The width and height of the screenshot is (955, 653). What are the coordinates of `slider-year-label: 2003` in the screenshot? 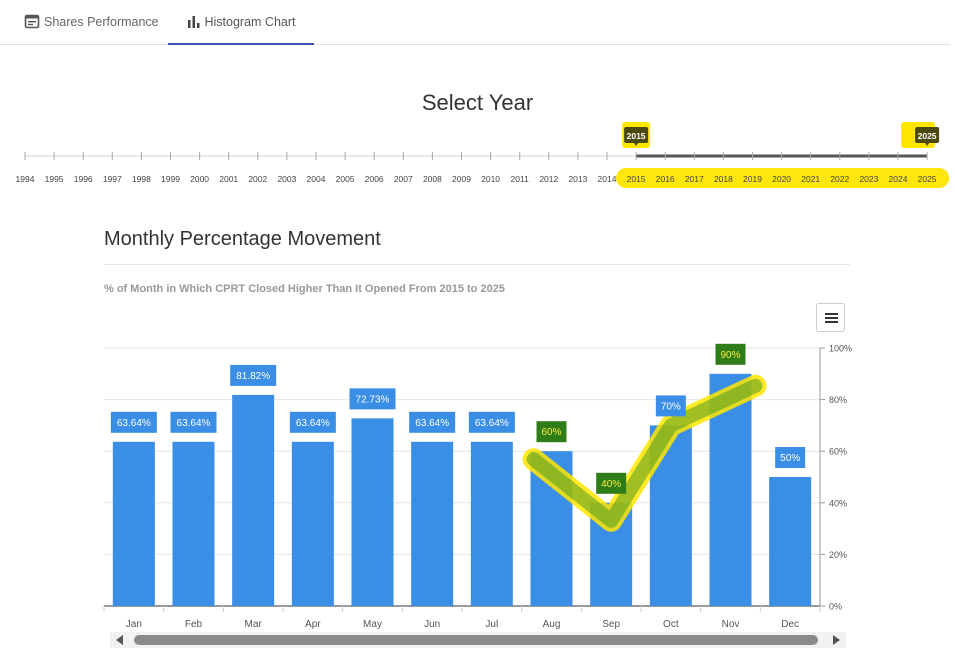 It's located at (286, 179).